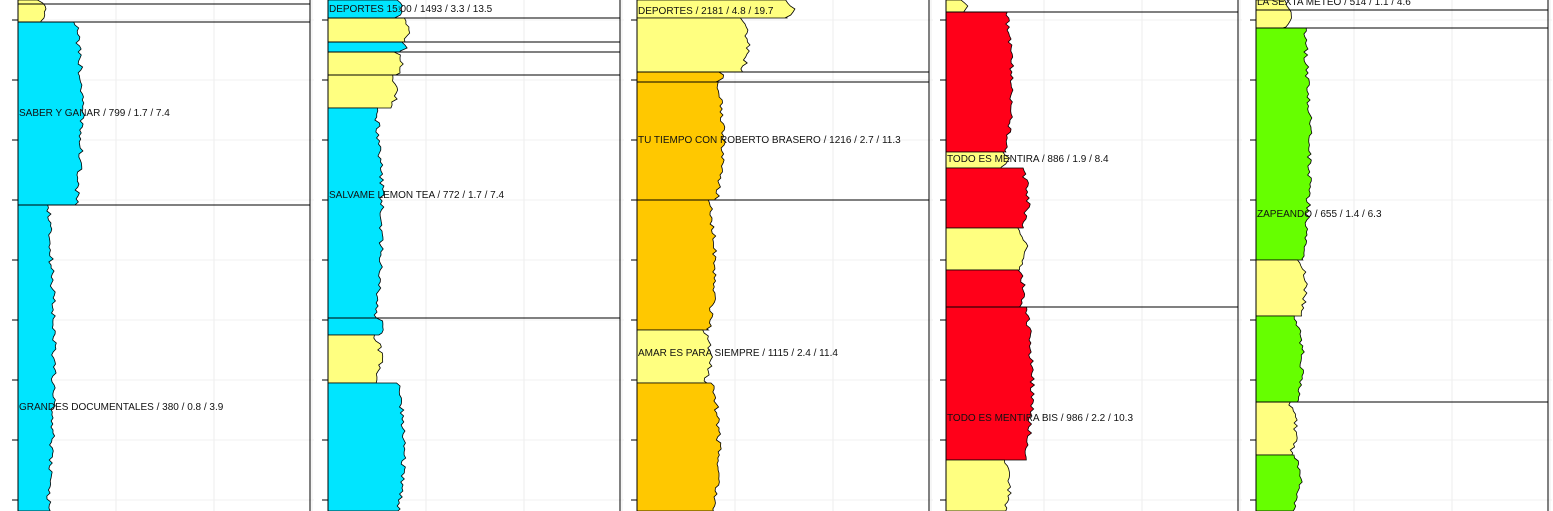  I want to click on program-label: DEPORTES / 2181 / 4.8 / 19.7, so click(706, 11).